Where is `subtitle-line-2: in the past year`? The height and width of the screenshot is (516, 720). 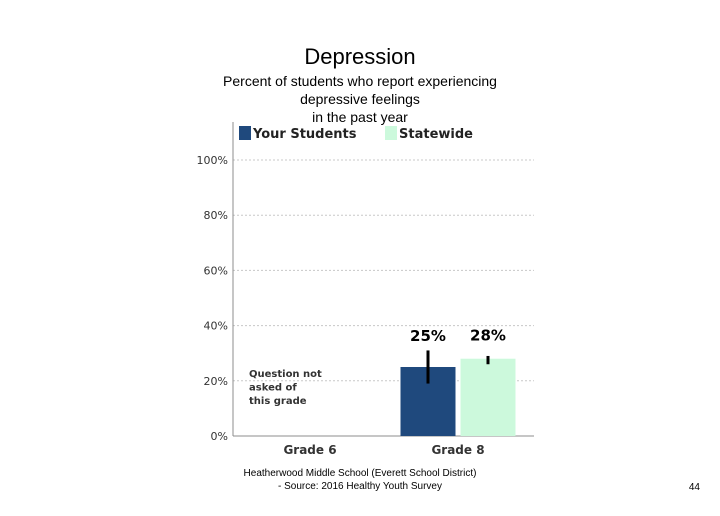
subtitle-line-2: in the past year is located at coordinates (360, 117).